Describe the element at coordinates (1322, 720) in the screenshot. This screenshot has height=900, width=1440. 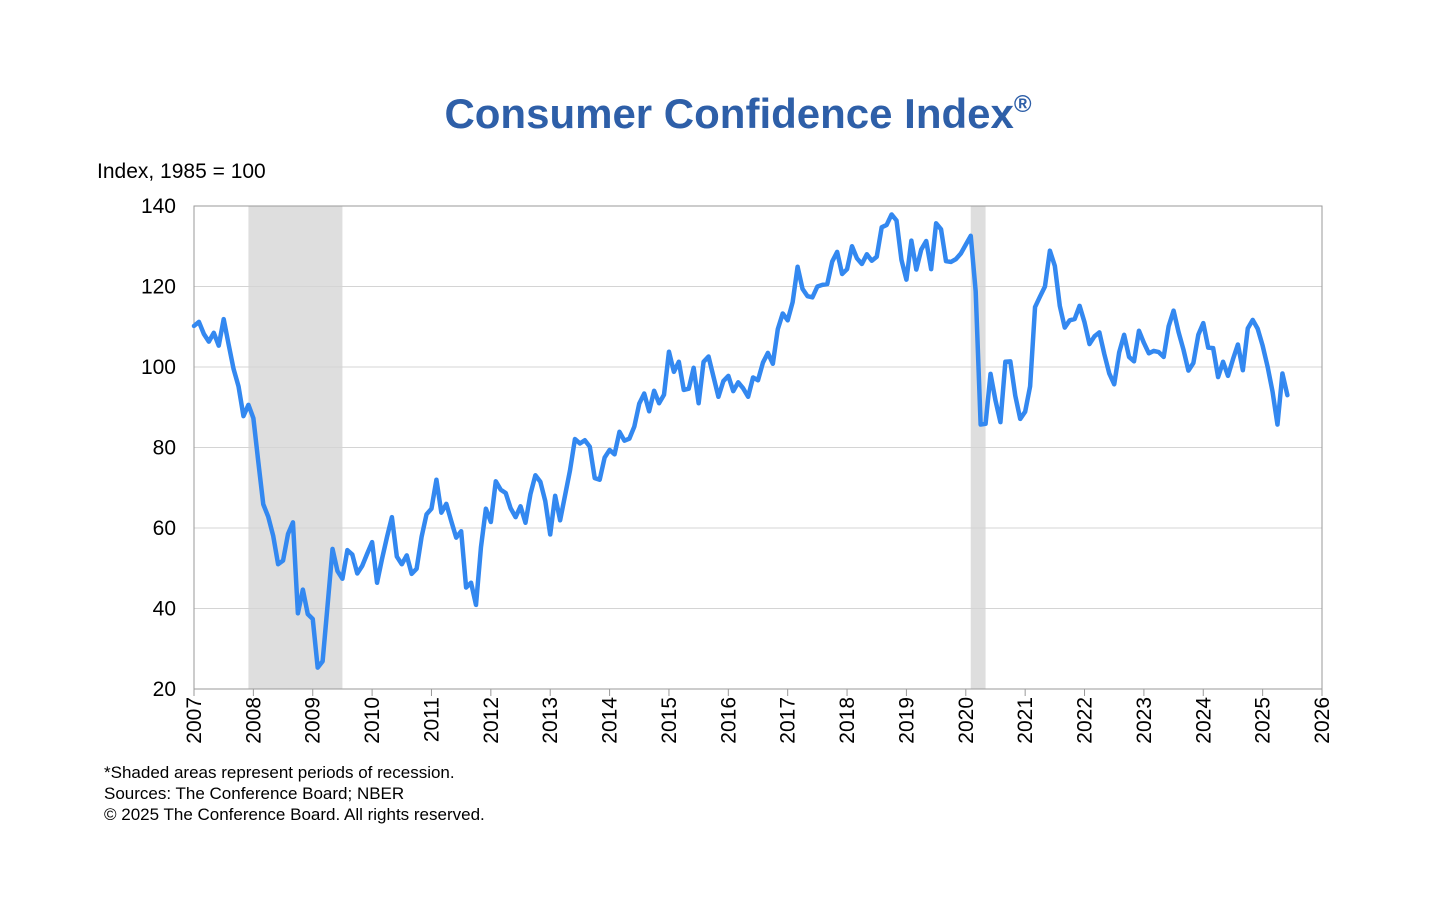
I see `x-tick-label-2026: 2026` at that location.